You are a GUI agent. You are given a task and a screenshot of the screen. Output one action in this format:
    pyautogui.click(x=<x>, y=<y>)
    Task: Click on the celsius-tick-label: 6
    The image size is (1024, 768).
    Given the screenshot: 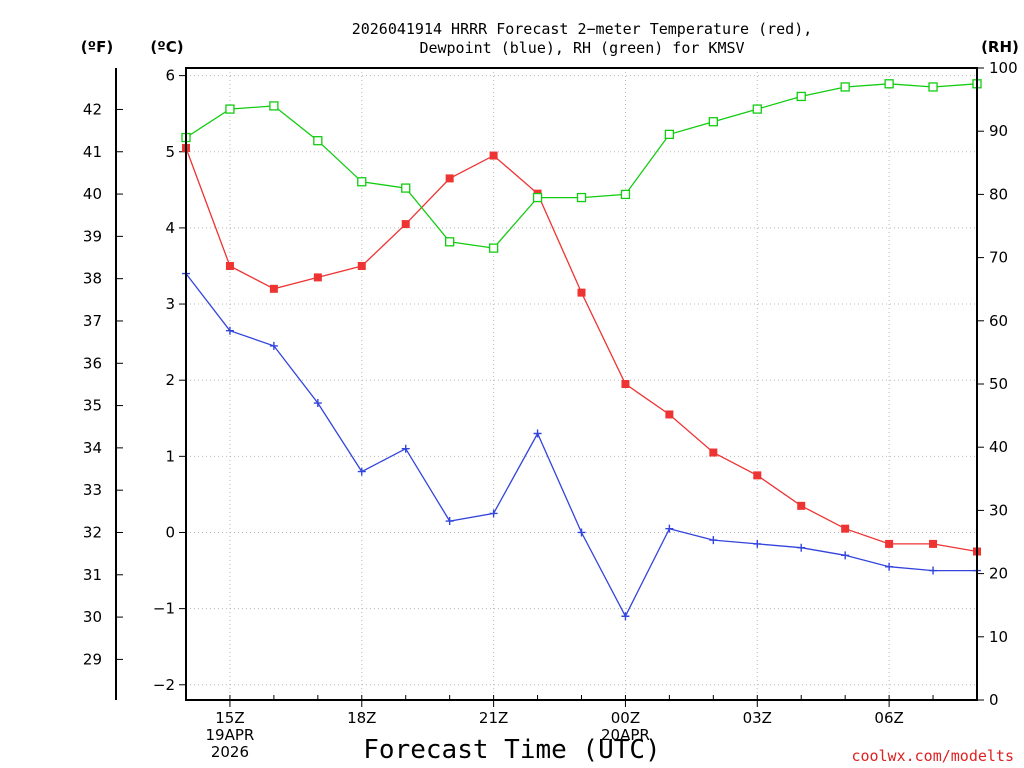 What is the action you would take?
    pyautogui.click(x=170, y=76)
    